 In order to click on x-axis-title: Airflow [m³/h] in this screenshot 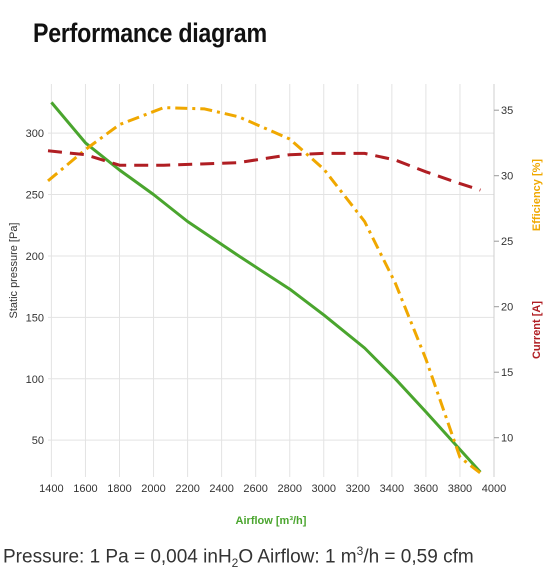, I will do `click(271, 521)`.